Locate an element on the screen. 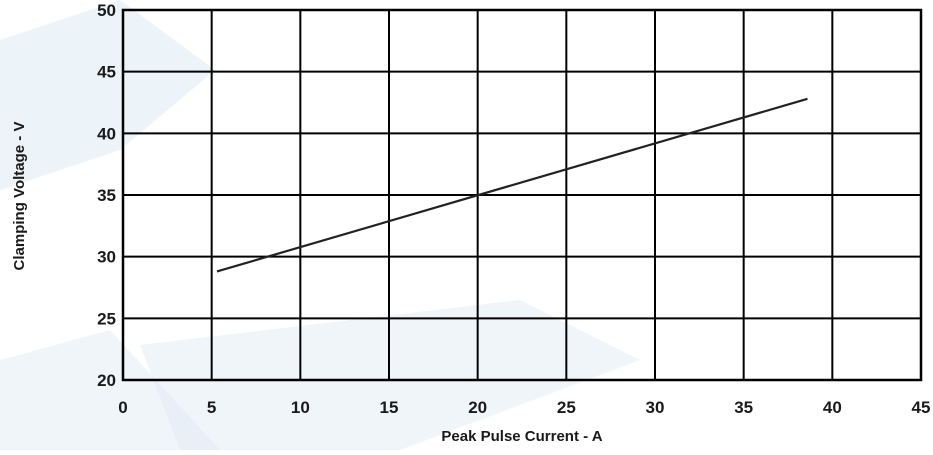 This screenshot has height=455, width=933. y-tick-label: 35 is located at coordinates (106, 195).